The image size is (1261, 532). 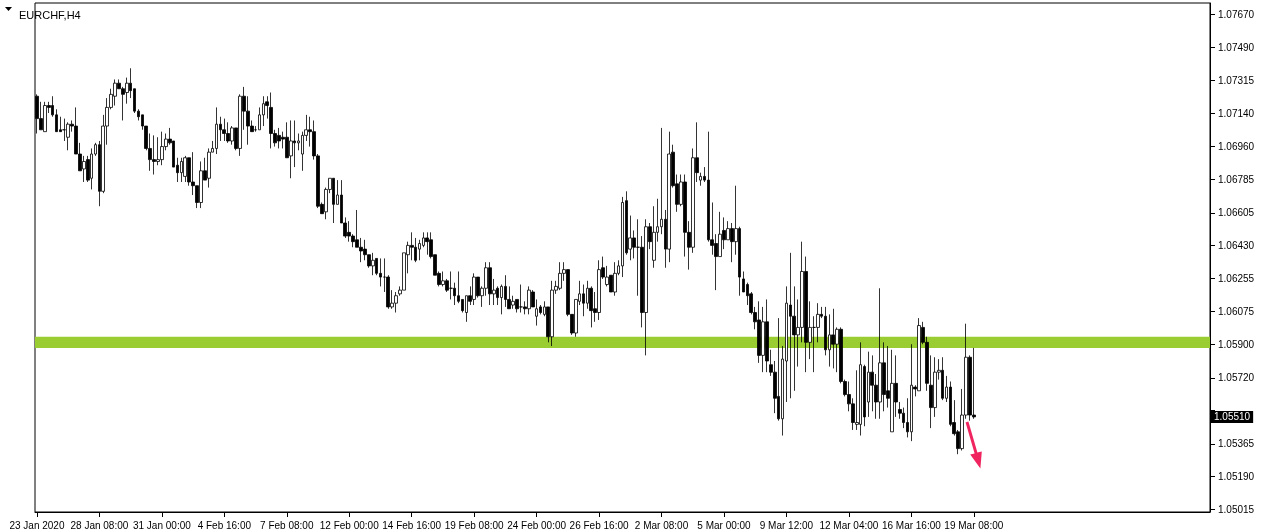 What do you see at coordinates (37, 525) in the screenshot?
I see `x-tick-label: 23 Jan 2020` at bounding box center [37, 525].